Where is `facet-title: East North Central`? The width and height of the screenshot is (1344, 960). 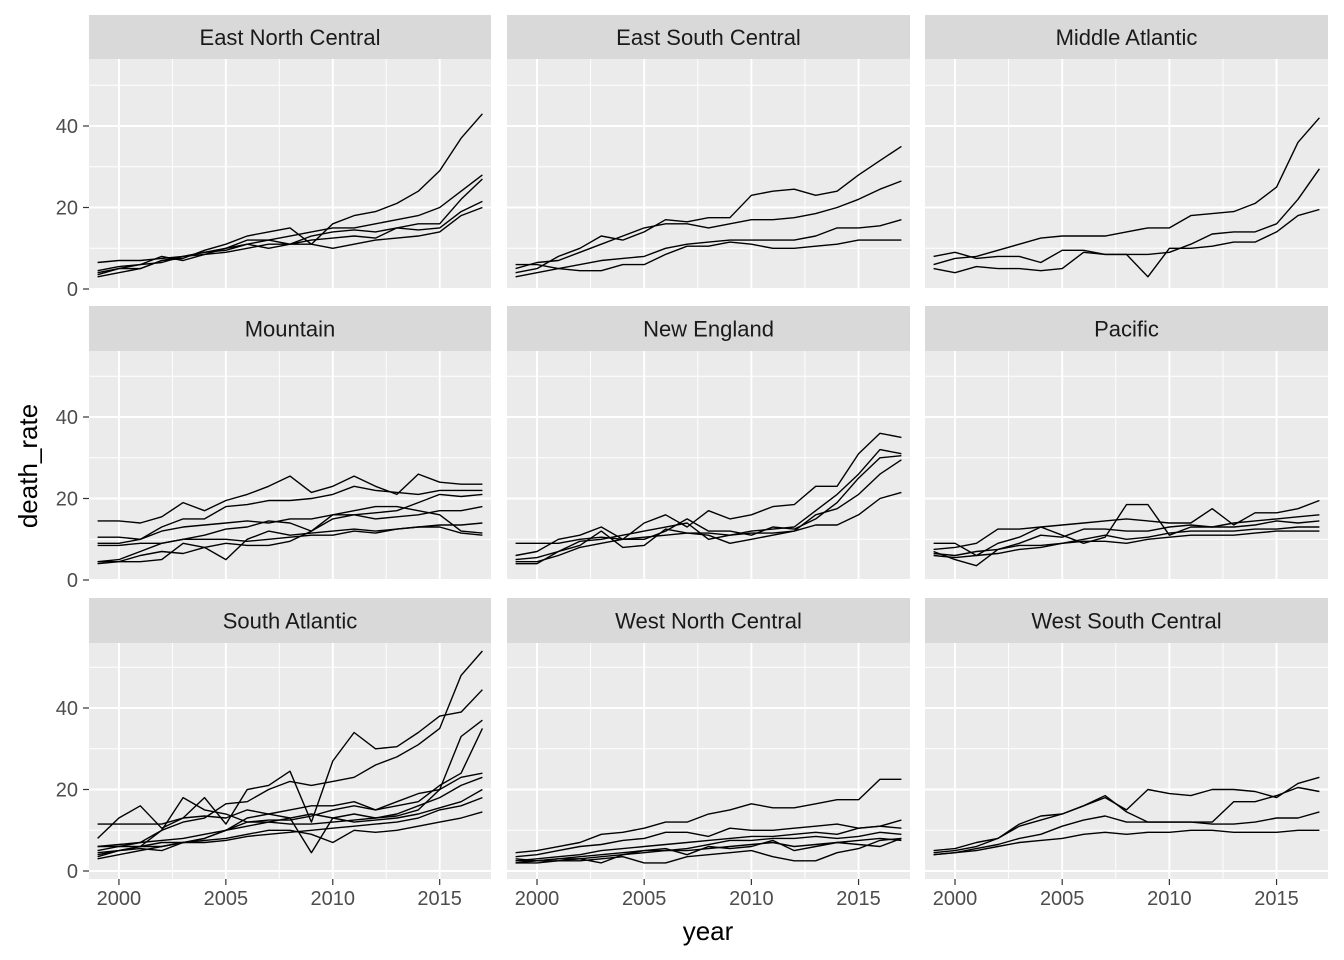 facet-title: East North Central is located at coordinates (290, 37).